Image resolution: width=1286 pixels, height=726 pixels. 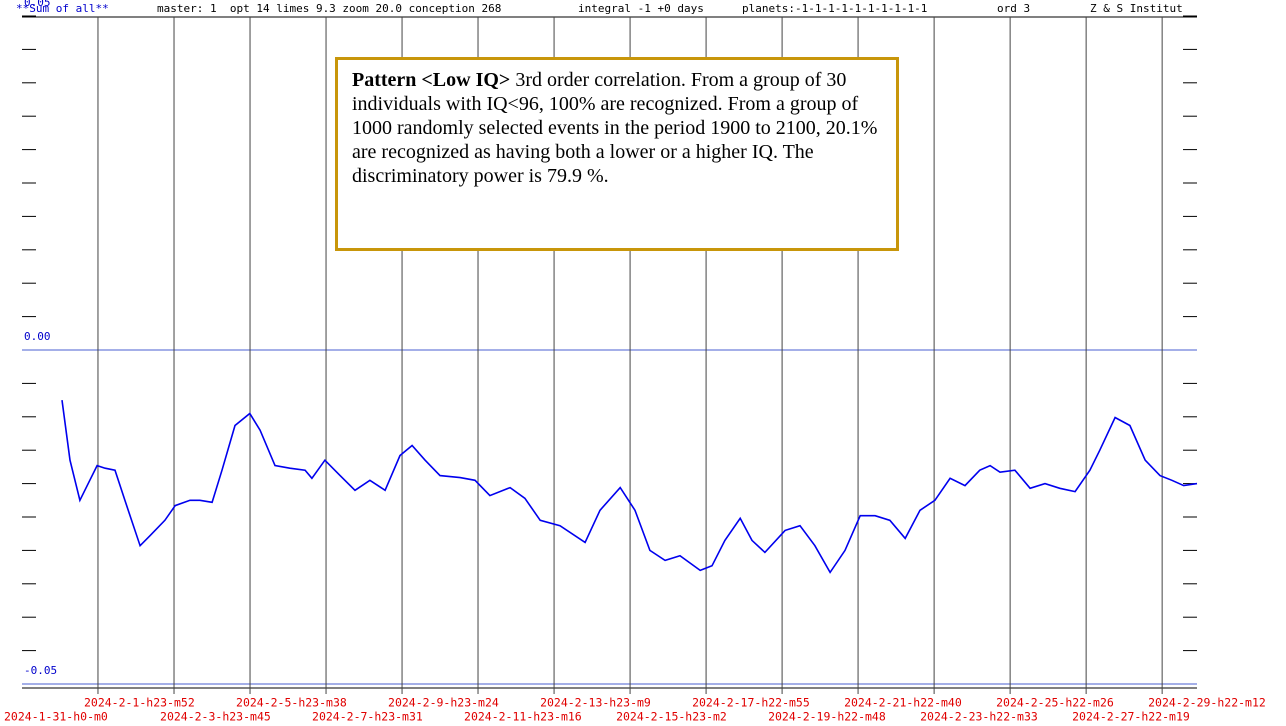 What do you see at coordinates (443, 703) in the screenshot?
I see `x-tick-label: 2024-2-9-h23-m24` at bounding box center [443, 703].